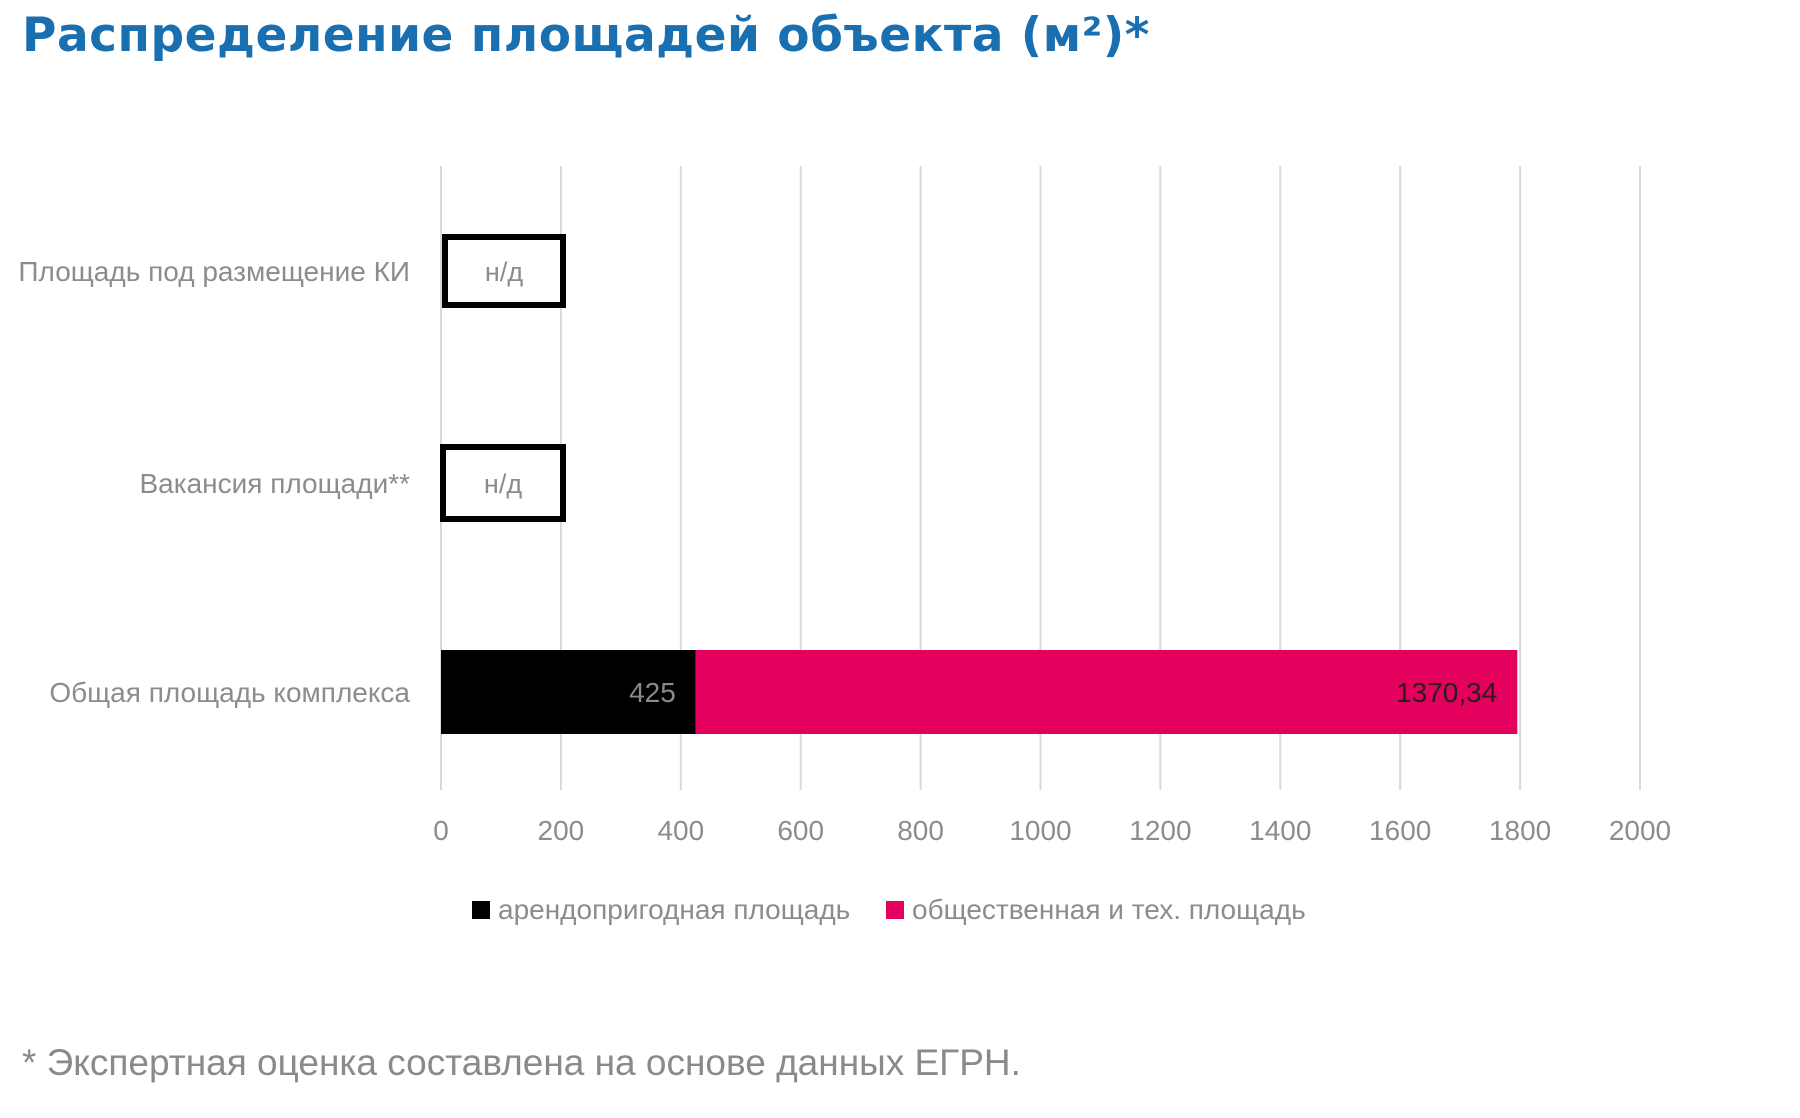  Describe the element at coordinates (441, 830) in the screenshot. I see `x-tick-label: 0` at that location.